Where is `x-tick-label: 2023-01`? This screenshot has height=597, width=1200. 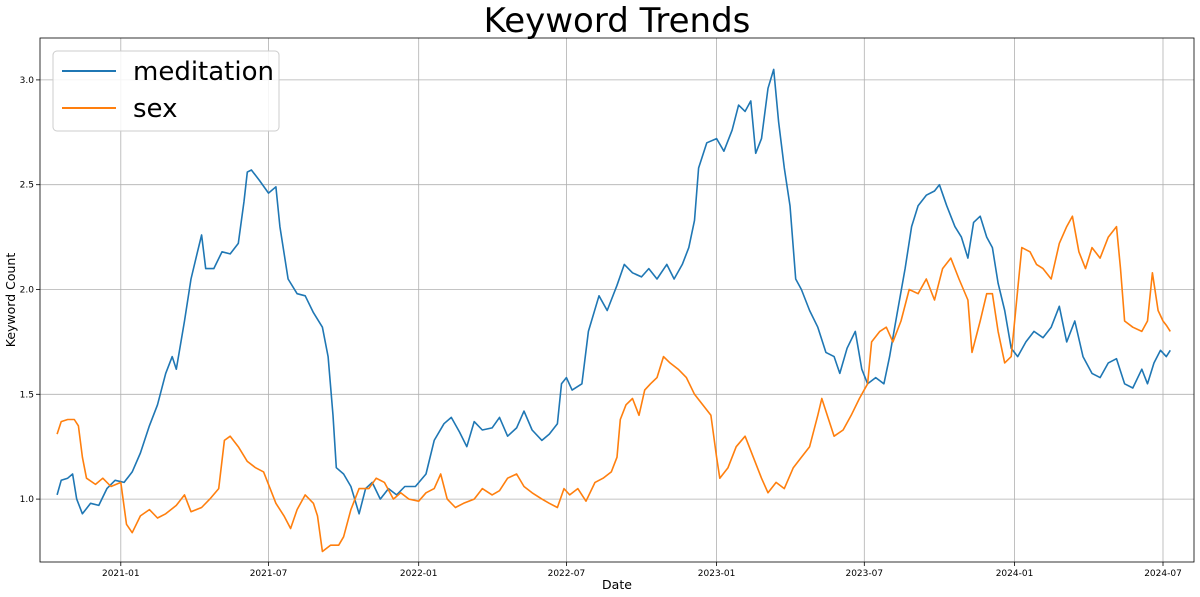 x-tick-label: 2023-01 is located at coordinates (717, 574).